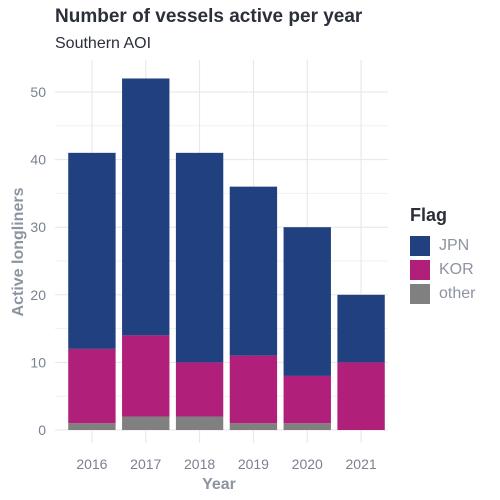  I want to click on bar-other-2017, so click(146, 423).